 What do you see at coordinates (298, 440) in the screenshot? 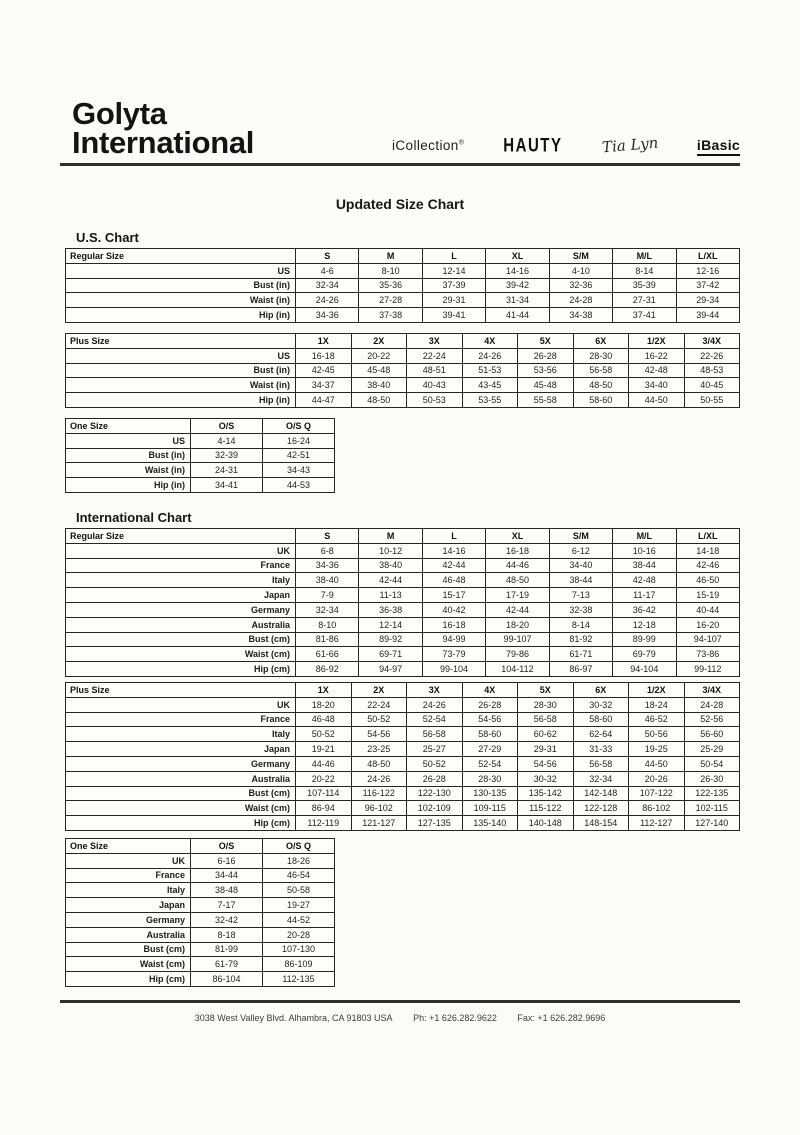
I see `size-cell: 16-24` at bounding box center [298, 440].